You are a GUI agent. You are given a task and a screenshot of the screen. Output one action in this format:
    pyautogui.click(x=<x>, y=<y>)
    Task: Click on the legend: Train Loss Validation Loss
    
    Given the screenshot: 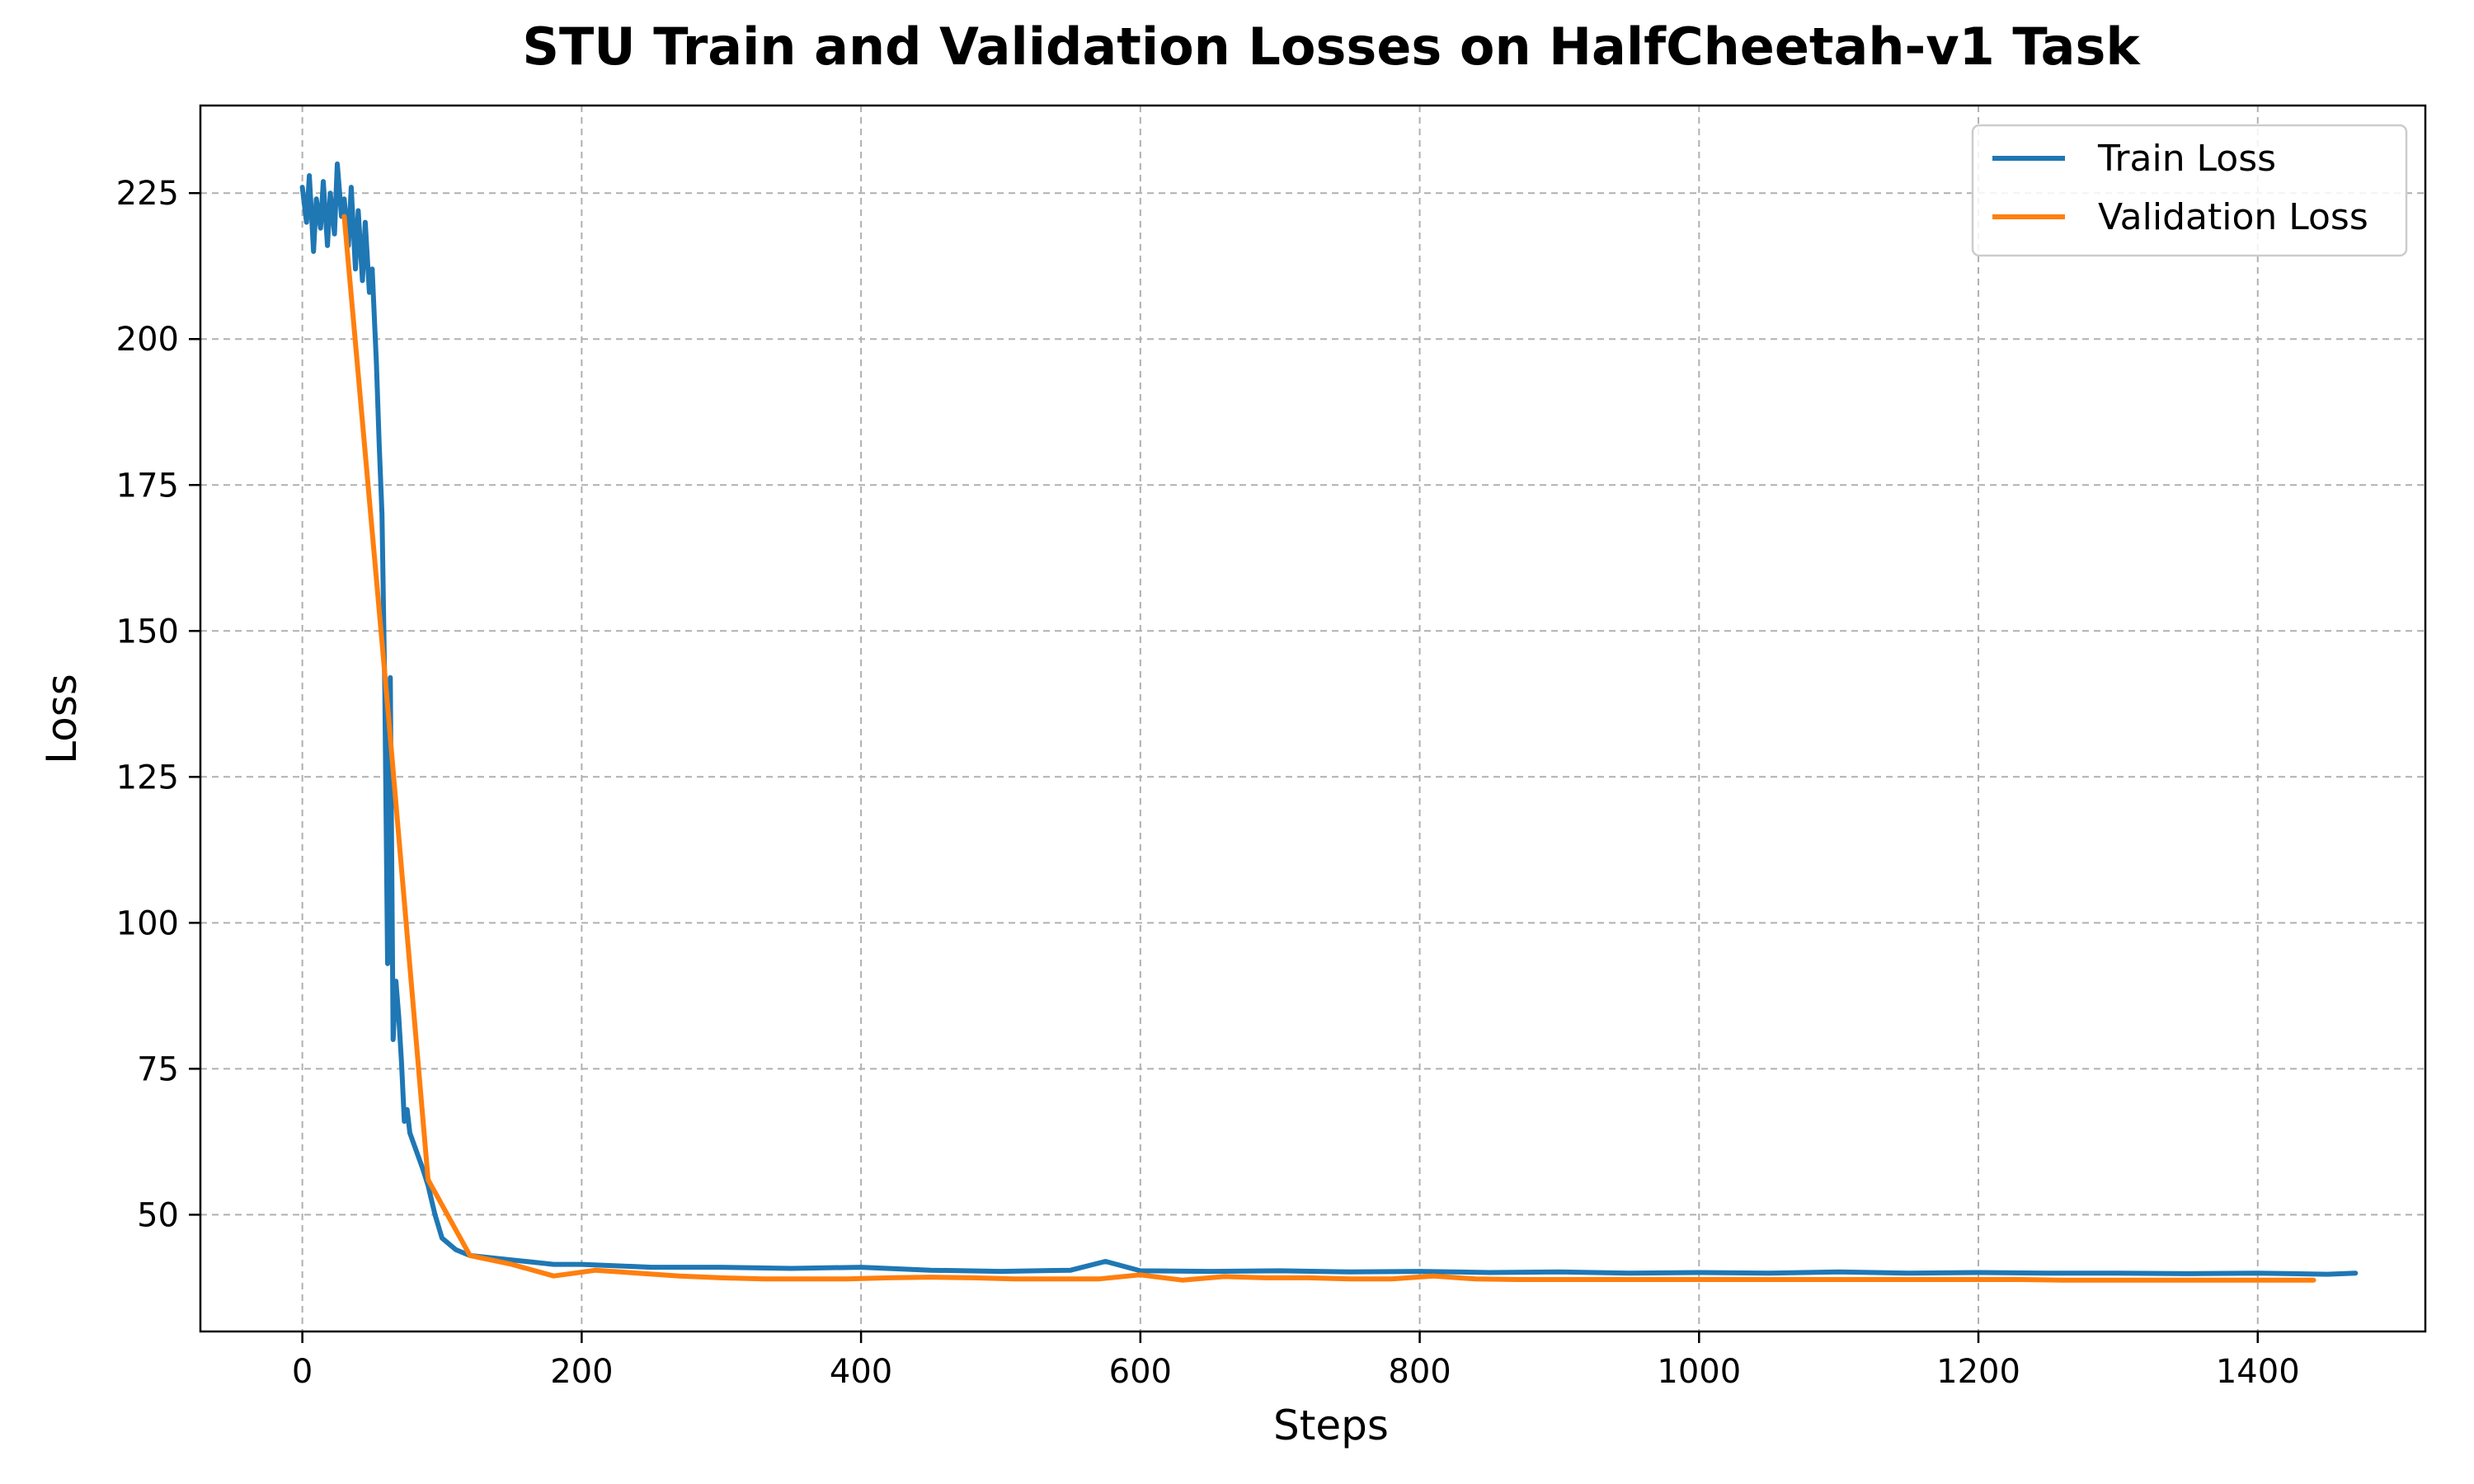 What is the action you would take?
    pyautogui.click(x=2189, y=190)
    